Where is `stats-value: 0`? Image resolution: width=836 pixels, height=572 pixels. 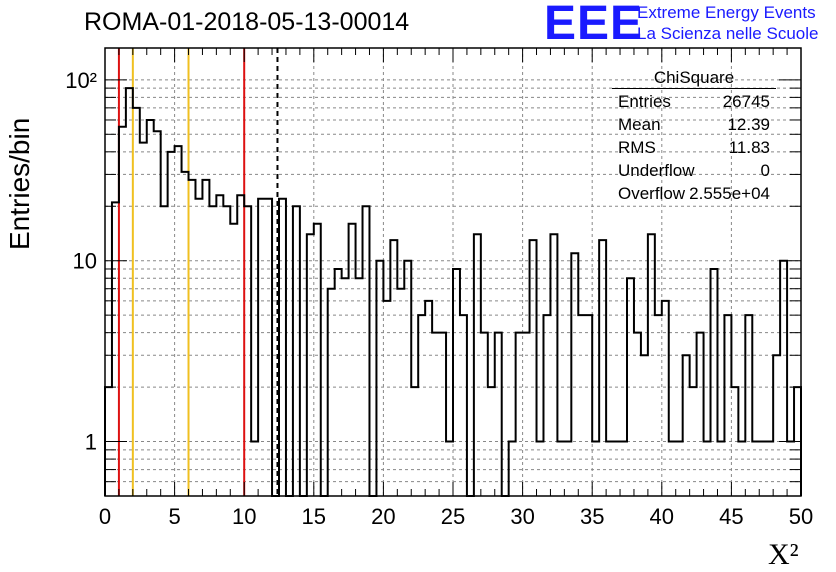 stats-value: 0 is located at coordinates (765, 170).